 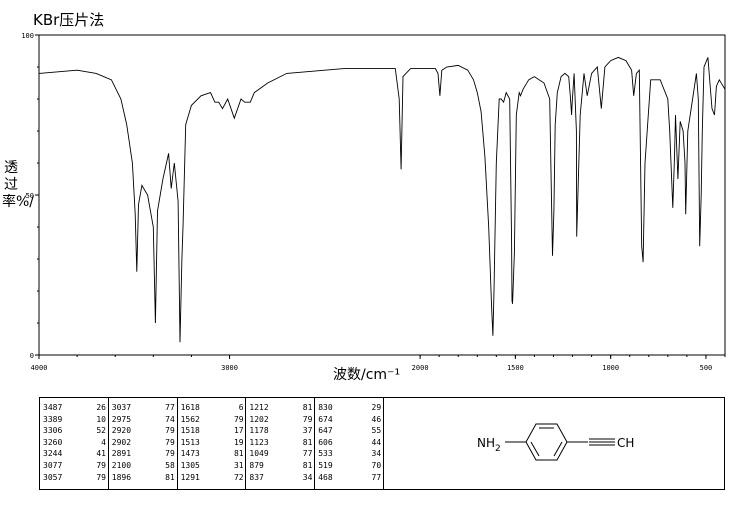 I want to click on peak-row: 837 34, so click(x=281, y=478).